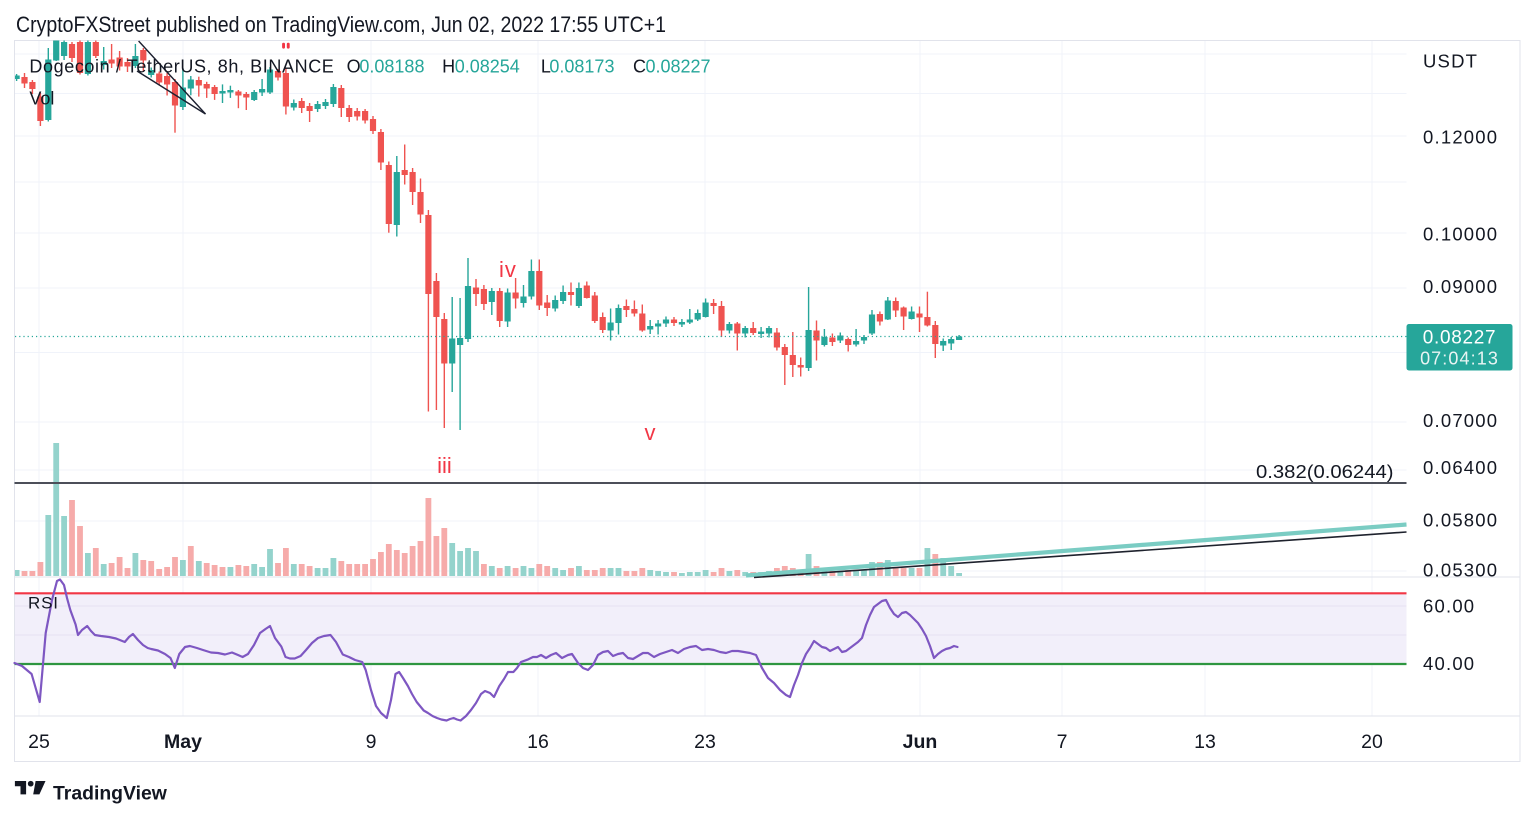 Image resolution: width=1536 pixels, height=816 pixels. What do you see at coordinates (1205, 742) in the screenshot?
I see `svg-text: 13` at bounding box center [1205, 742].